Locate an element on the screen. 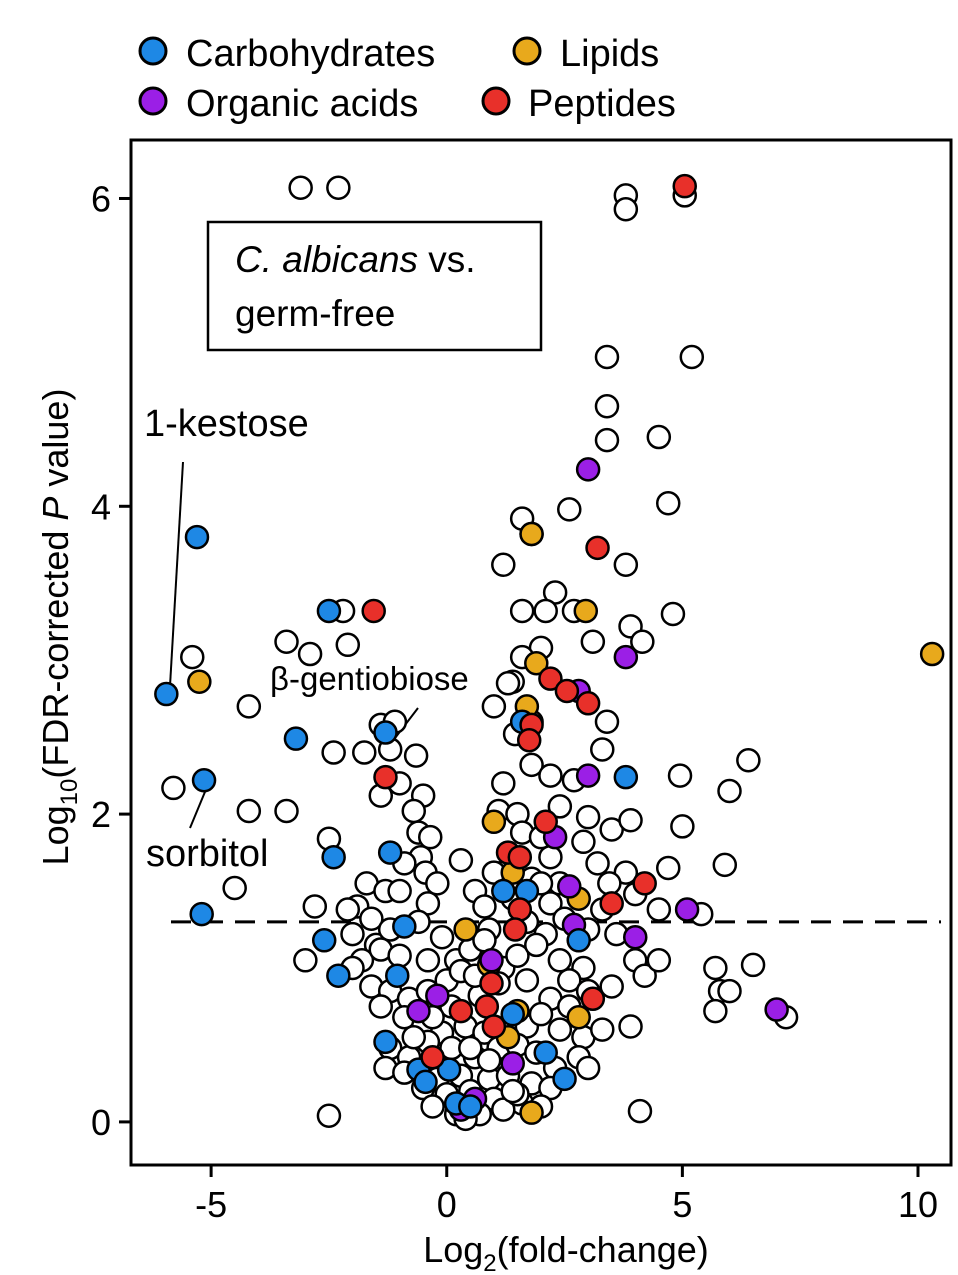  y-title-p-italic: P is located at coordinates (55, 509).